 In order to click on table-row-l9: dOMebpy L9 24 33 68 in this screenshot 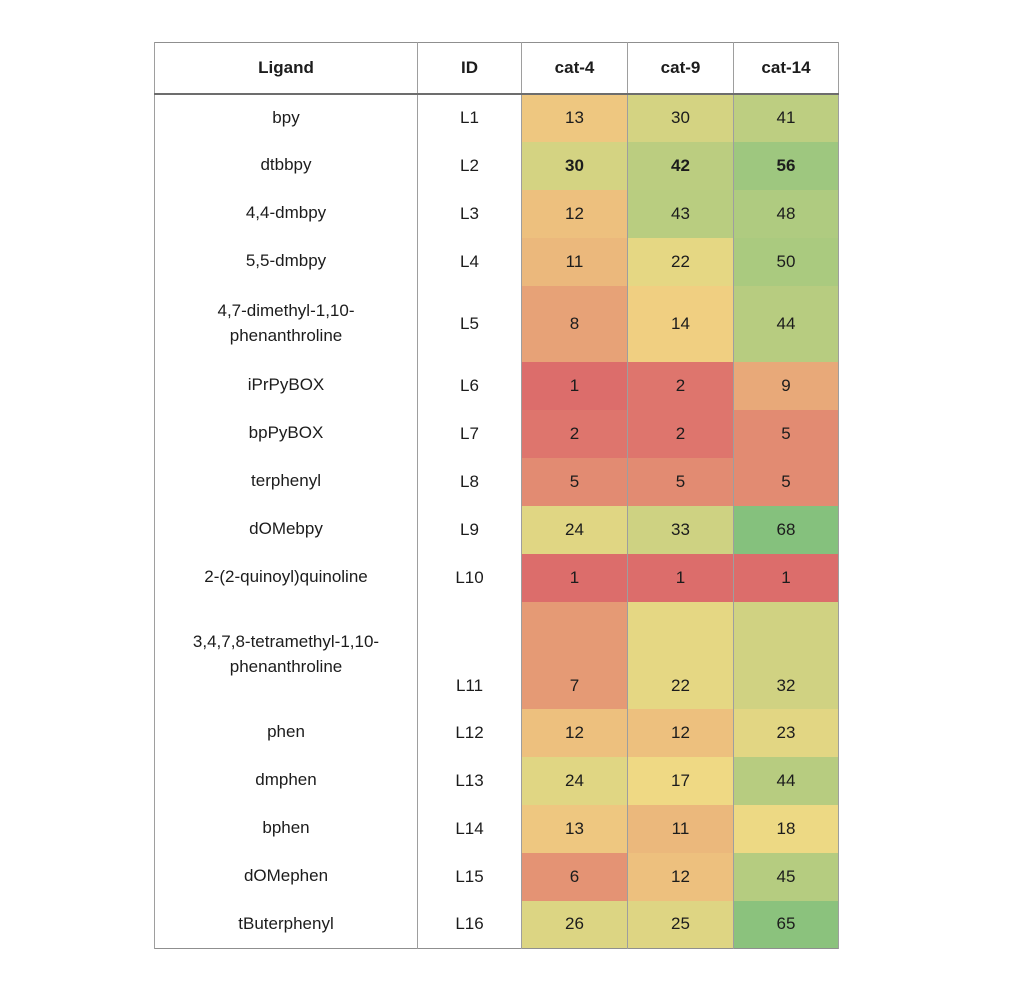, I will do `click(496, 529)`.